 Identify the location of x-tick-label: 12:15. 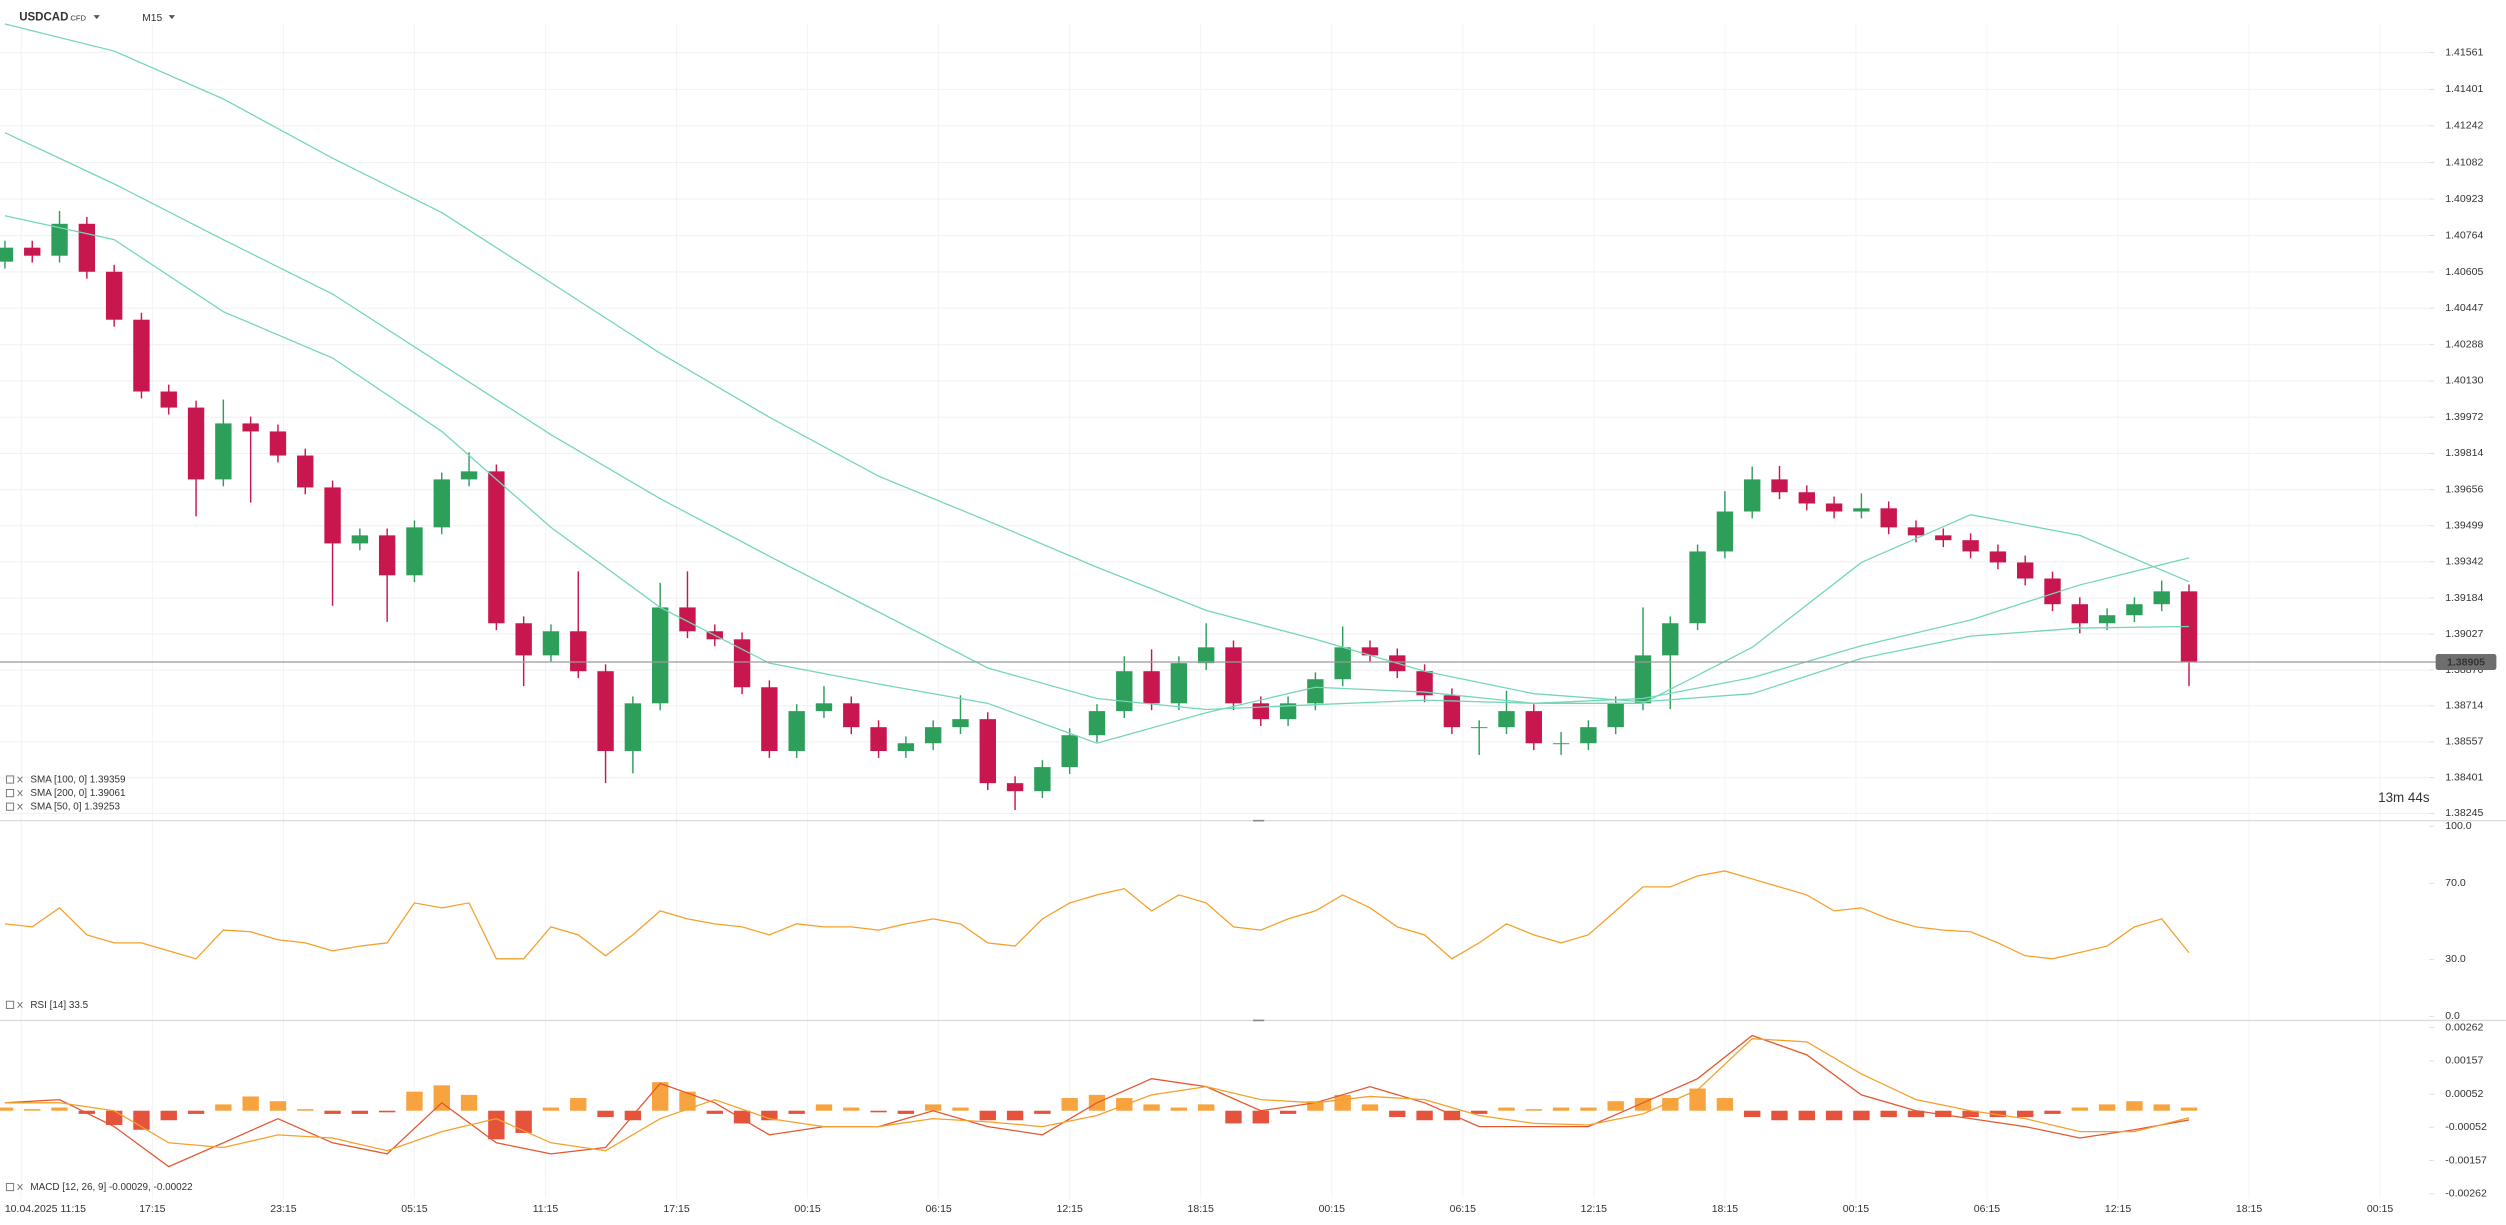
(2118, 1209).